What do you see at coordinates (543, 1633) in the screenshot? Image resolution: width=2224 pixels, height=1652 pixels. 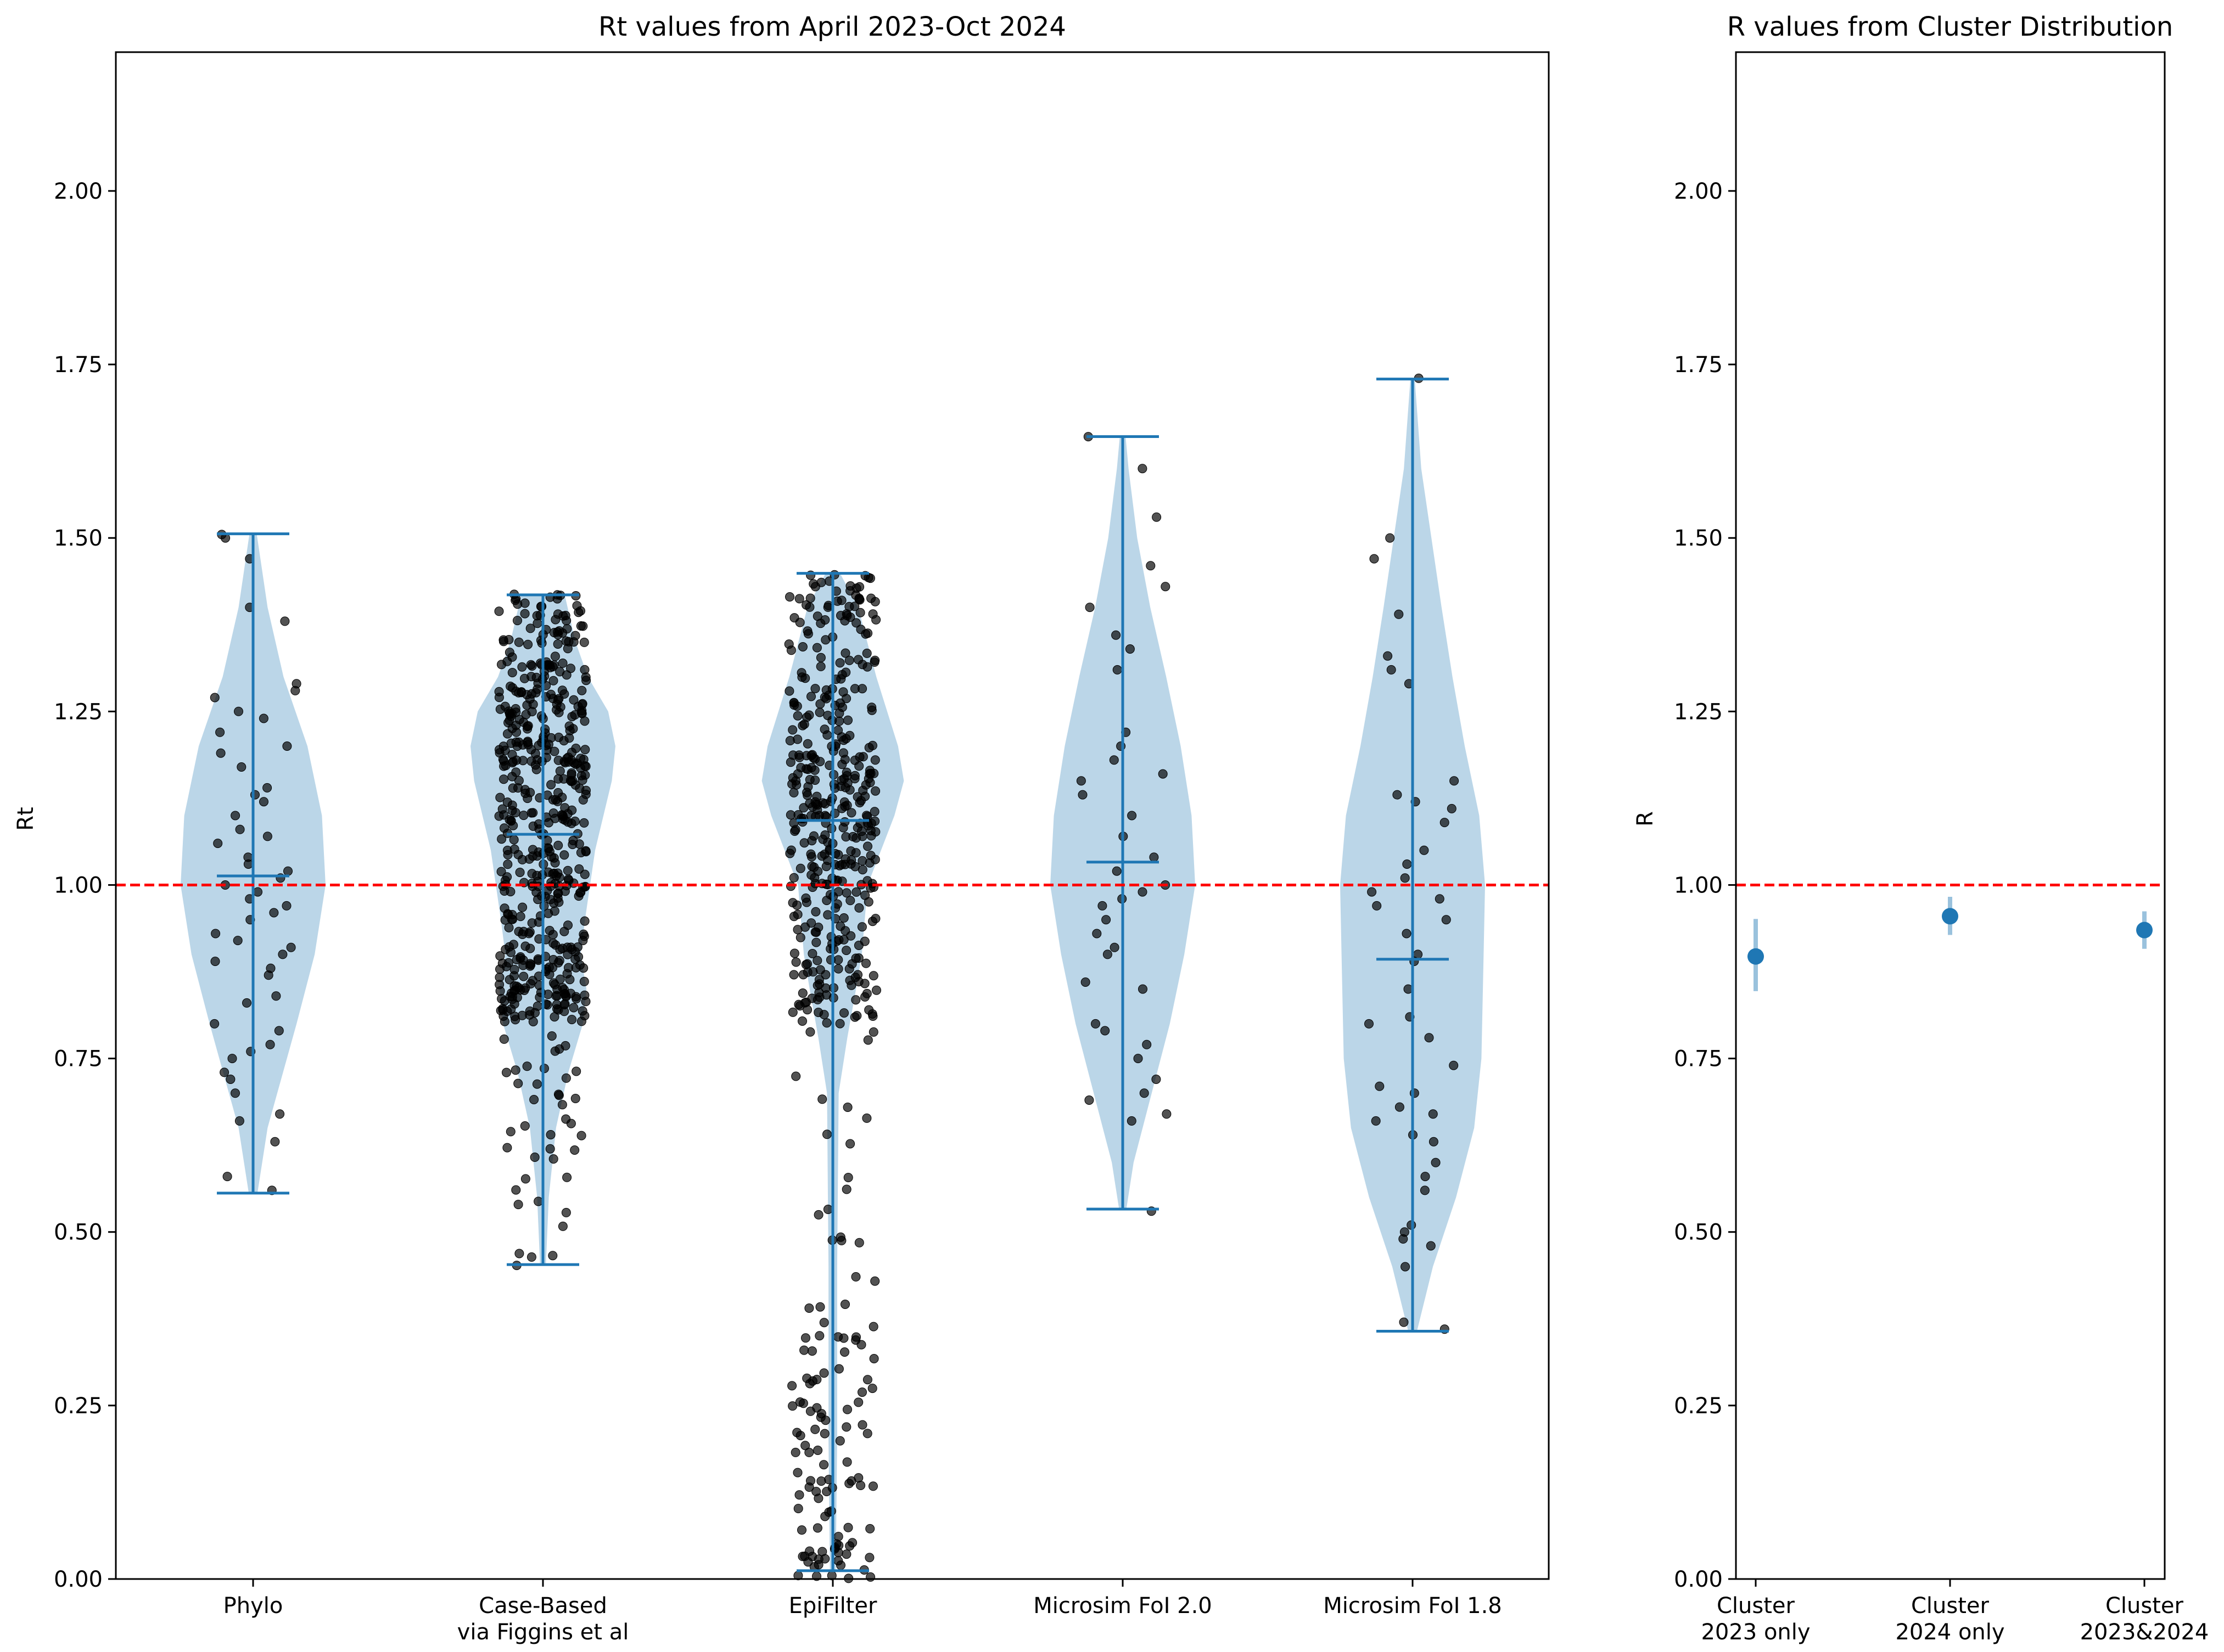 I see `x-tick-label: via Figgins et al` at bounding box center [543, 1633].